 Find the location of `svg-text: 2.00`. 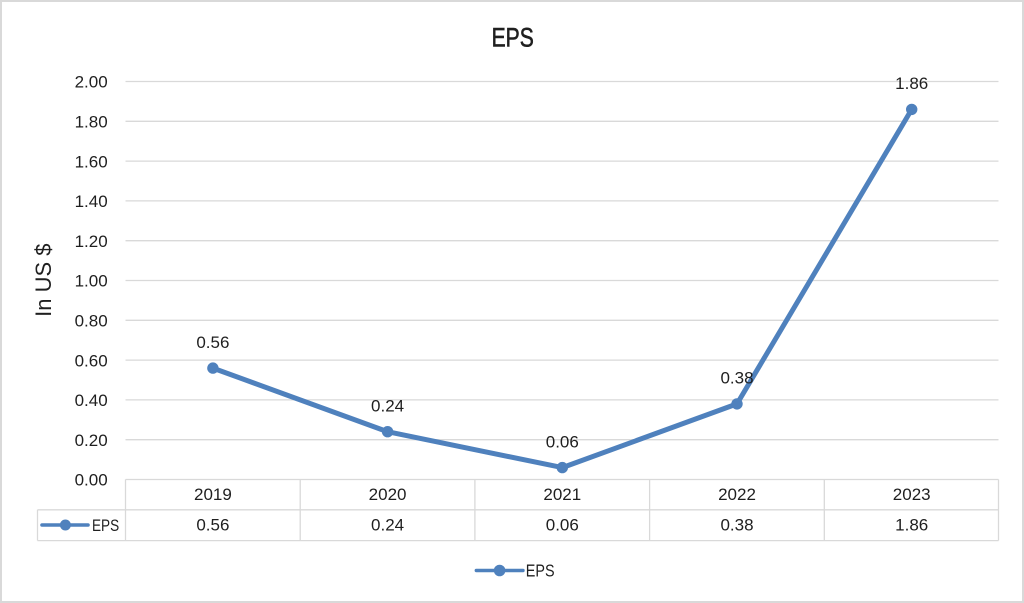

svg-text: 2.00 is located at coordinates (91, 82).